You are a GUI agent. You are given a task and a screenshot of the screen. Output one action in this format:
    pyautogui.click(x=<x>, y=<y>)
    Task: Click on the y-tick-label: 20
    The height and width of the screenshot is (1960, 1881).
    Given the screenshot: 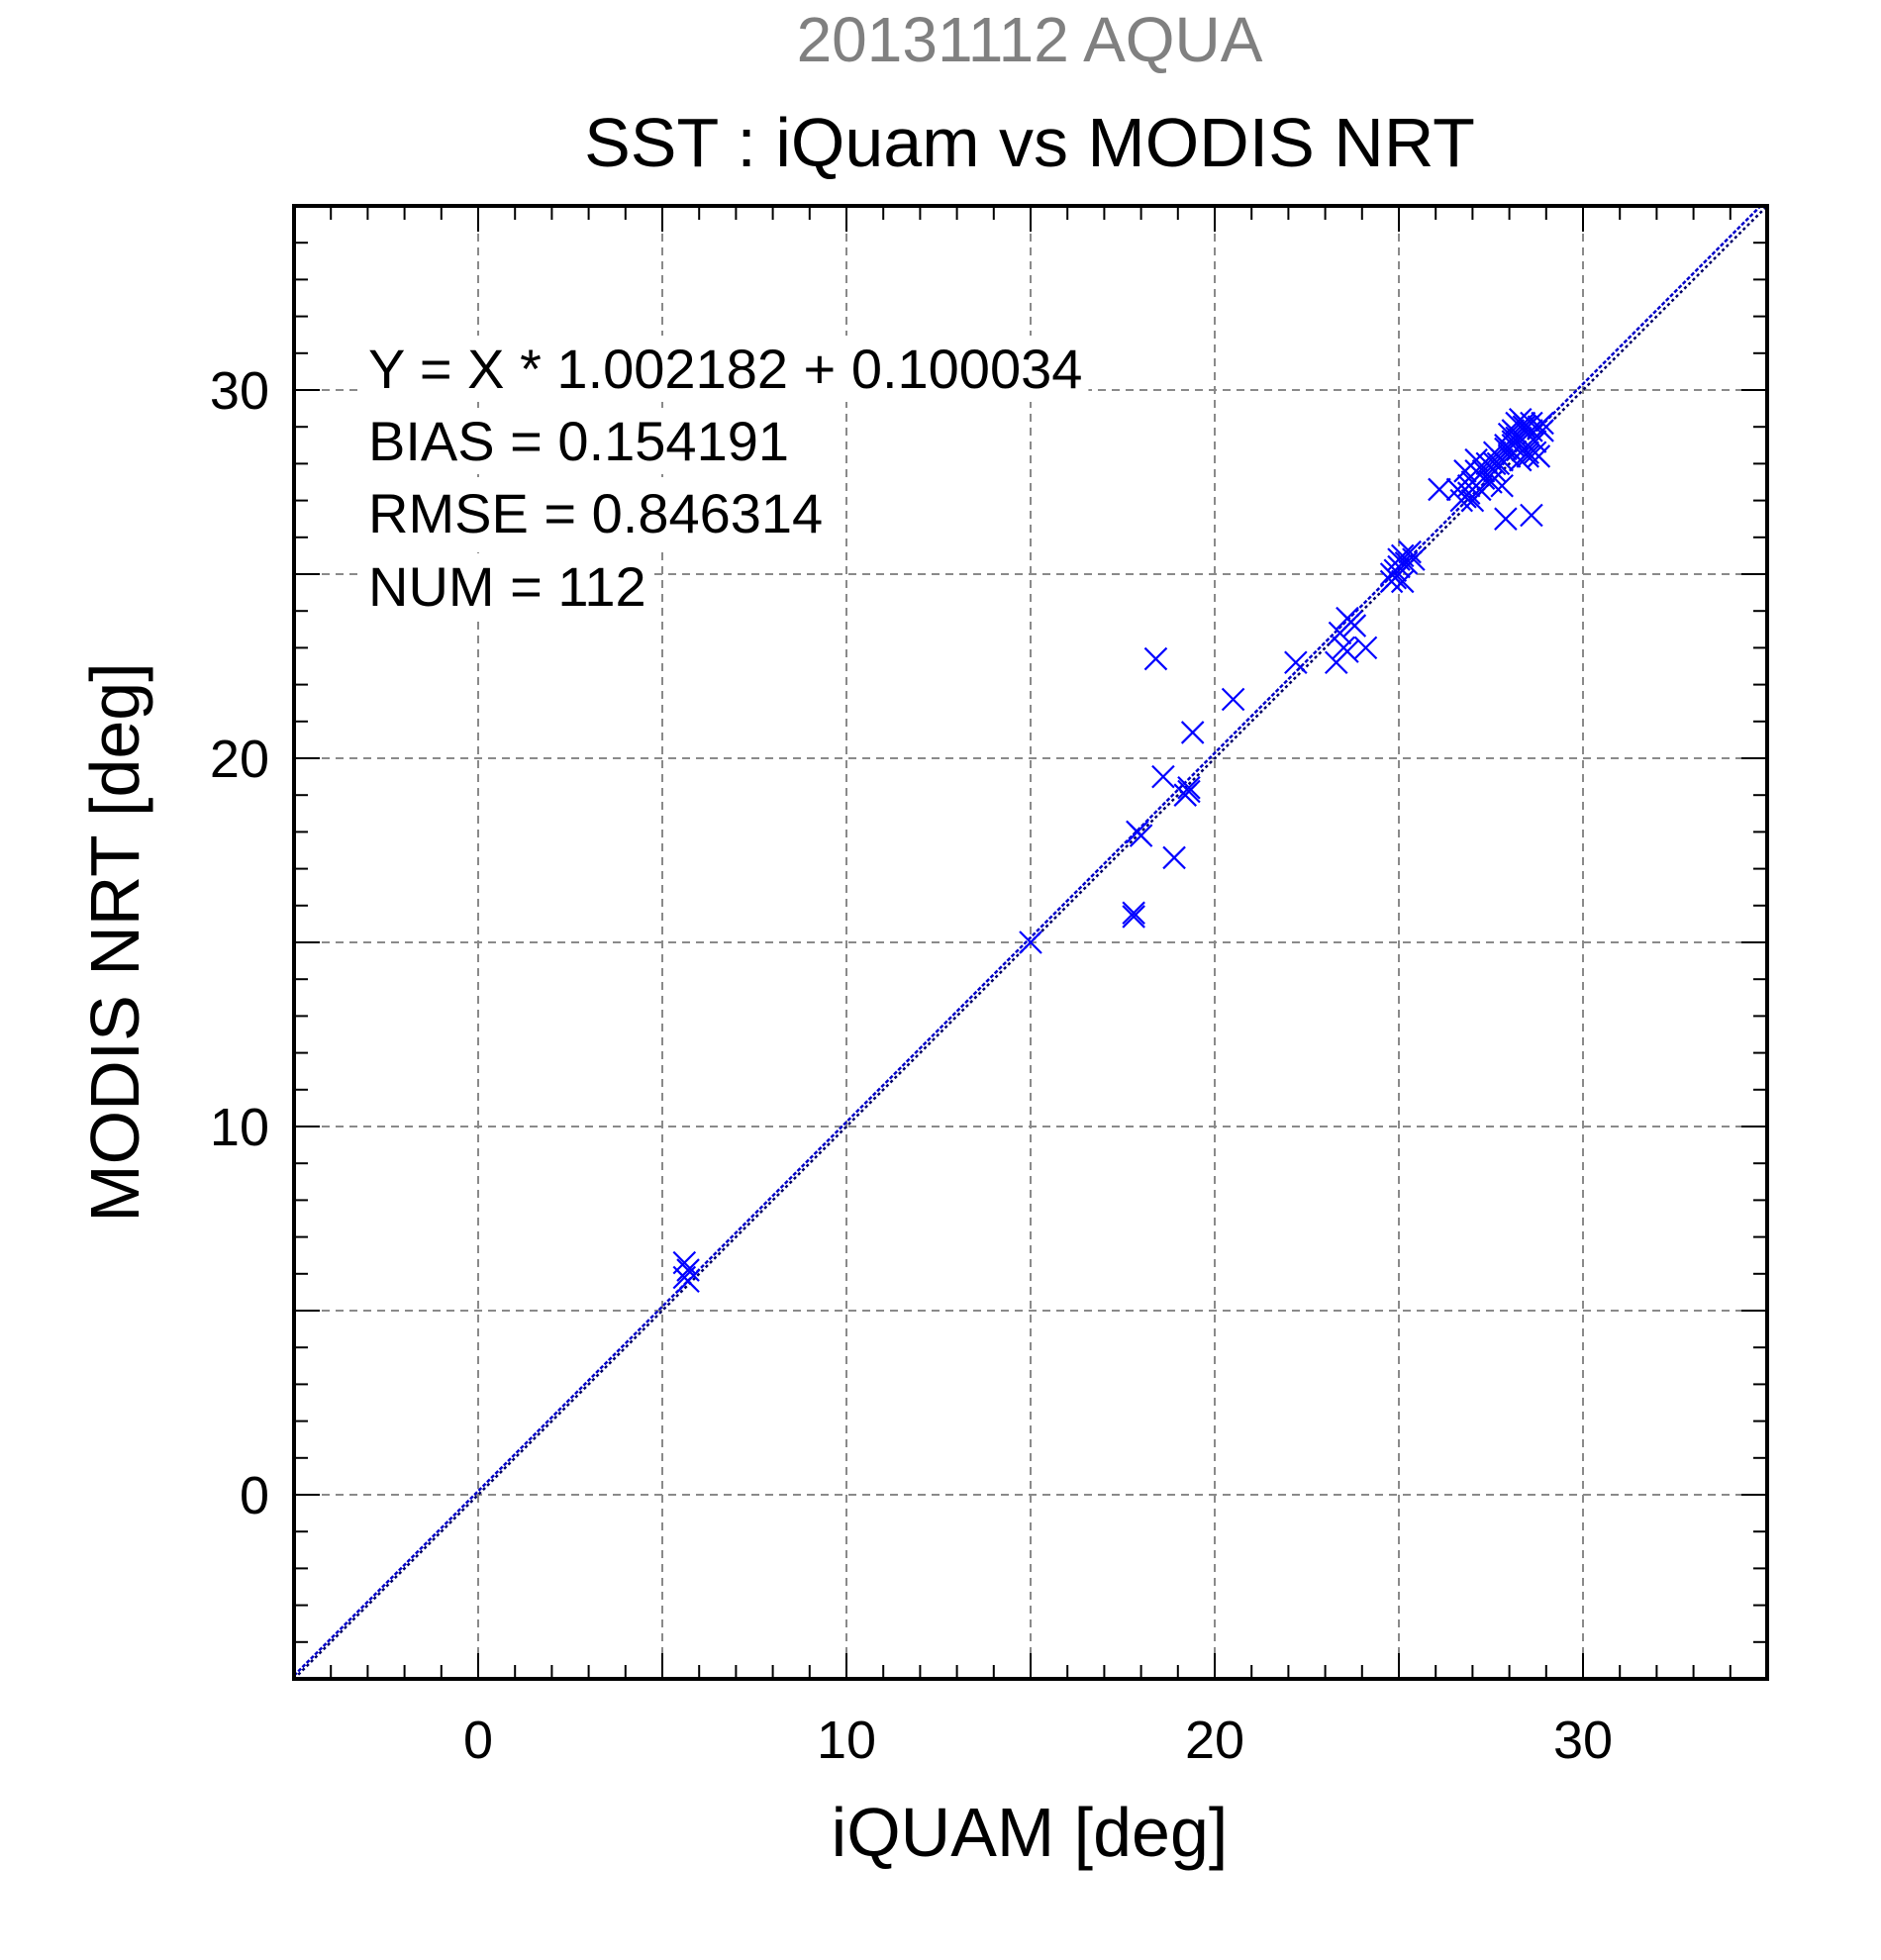 What is the action you would take?
    pyautogui.click(x=240, y=759)
    